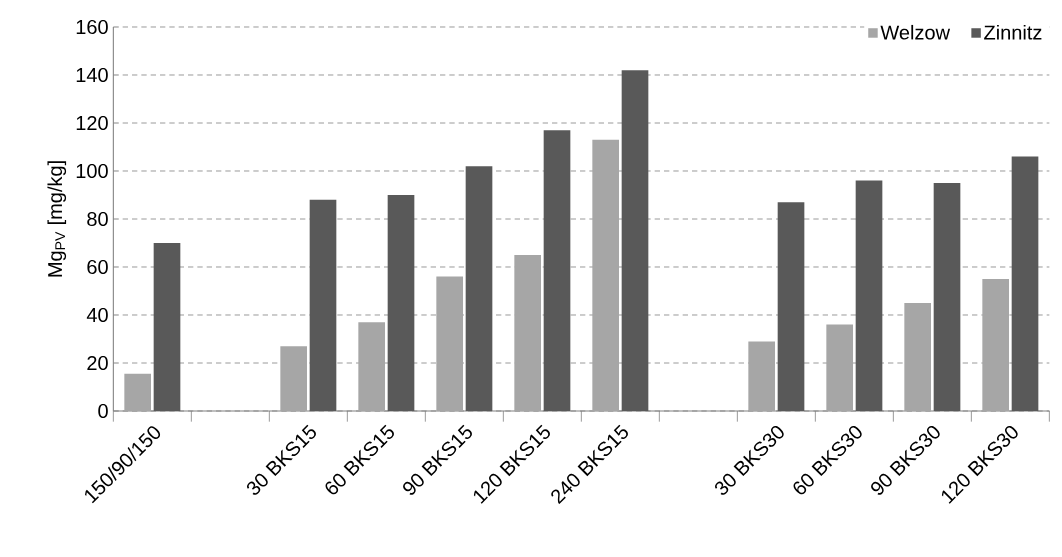 Image resolution: width=1062 pixels, height=557 pixels. Describe the element at coordinates (97, 363) in the screenshot. I see `y-tick-label: 20` at that location.